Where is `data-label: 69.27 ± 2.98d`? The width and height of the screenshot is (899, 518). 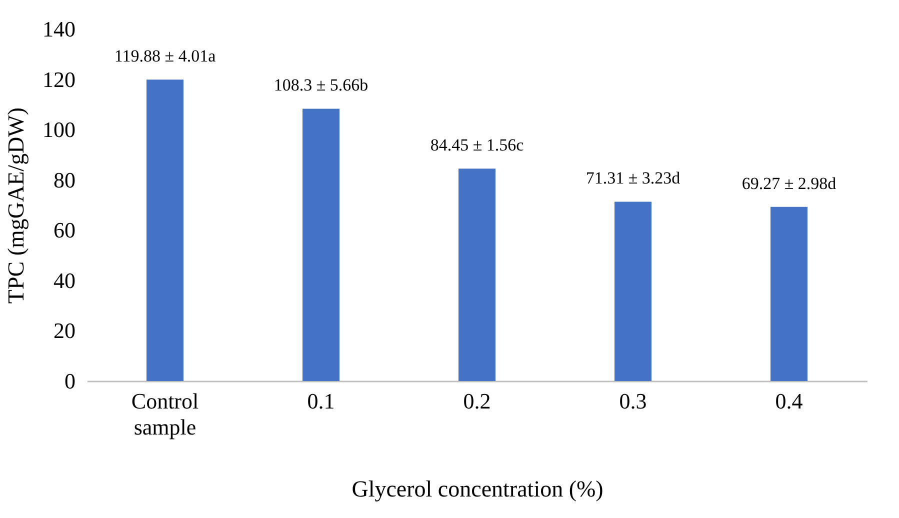
data-label: 69.27 ± 2.98d is located at coordinates (789, 183).